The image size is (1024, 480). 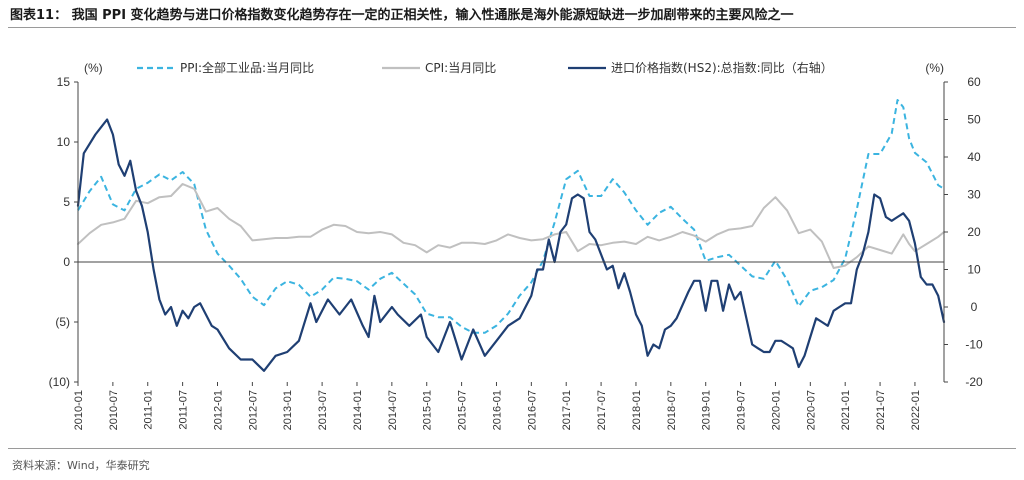 I want to click on x-tick-label: 2015-01, so click(x=428, y=410).